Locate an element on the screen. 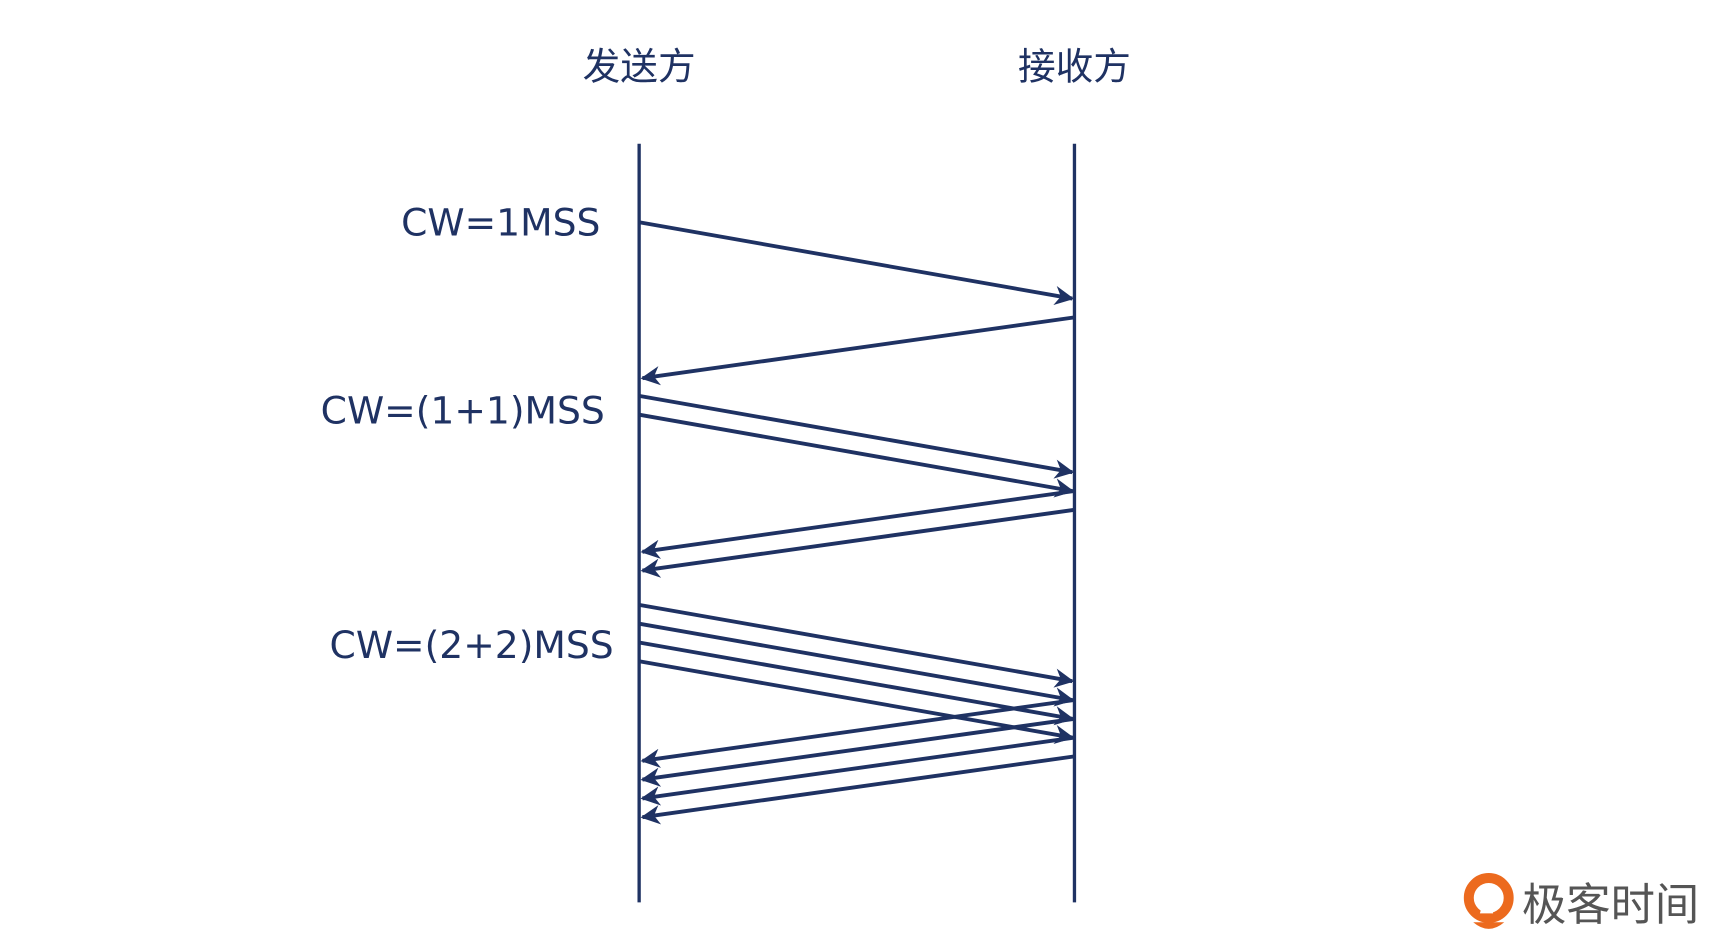  logo-text: 极客时间 is located at coordinates (1610, 905).